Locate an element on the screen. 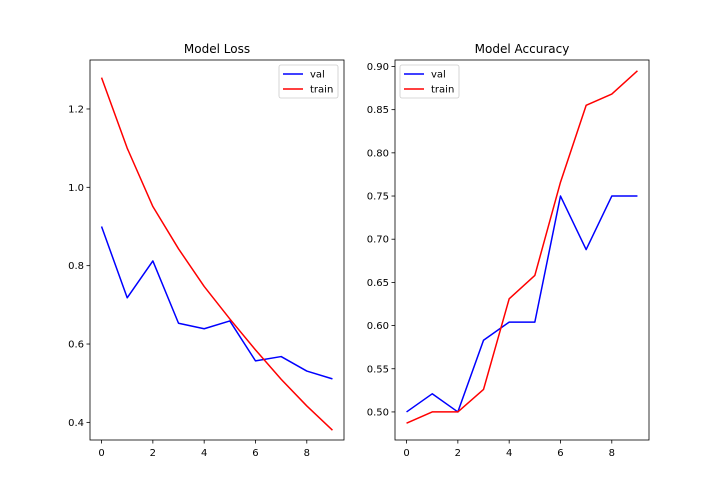  loss-y-tick-label: 0.8 is located at coordinates (76, 266).